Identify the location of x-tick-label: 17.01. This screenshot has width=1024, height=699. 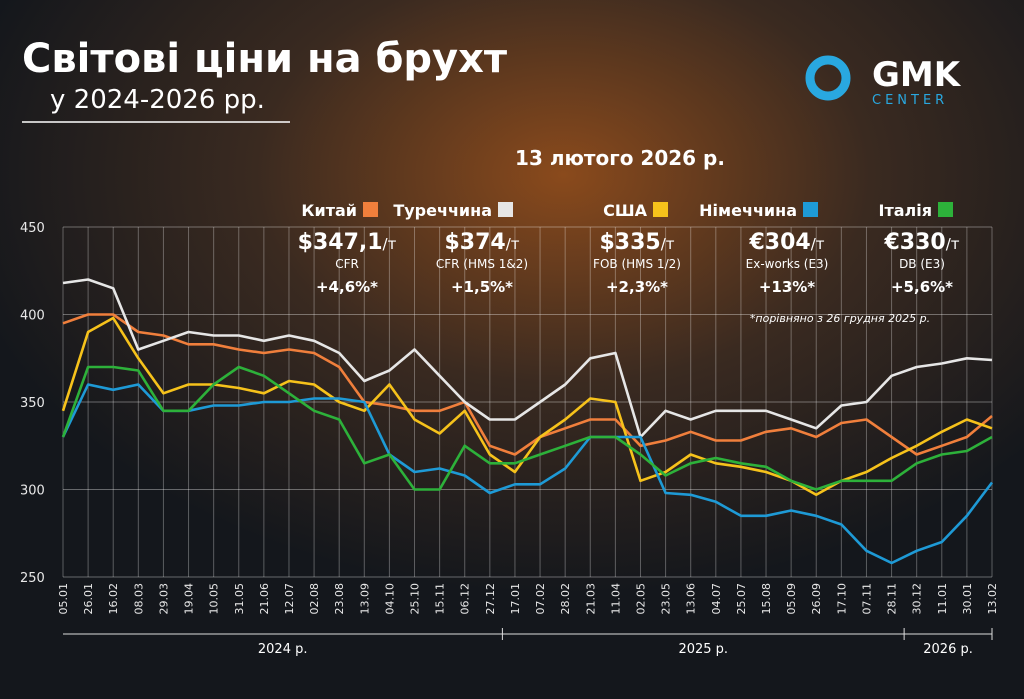
(515, 599).